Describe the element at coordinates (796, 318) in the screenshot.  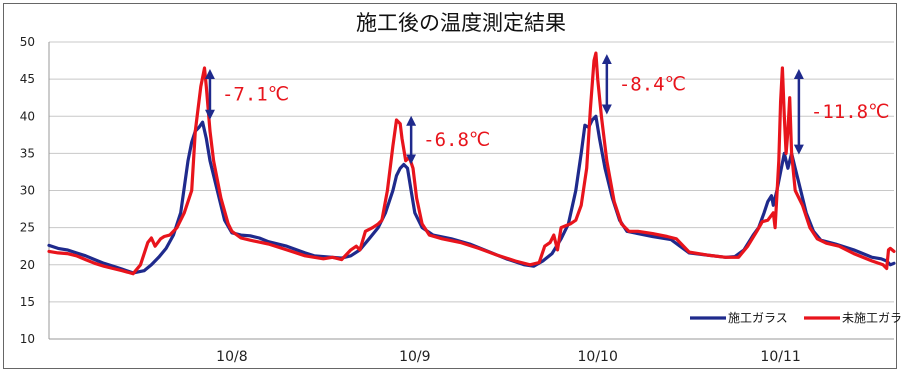
I see `legend: 施工ガラス 未施工ガラス` at that location.